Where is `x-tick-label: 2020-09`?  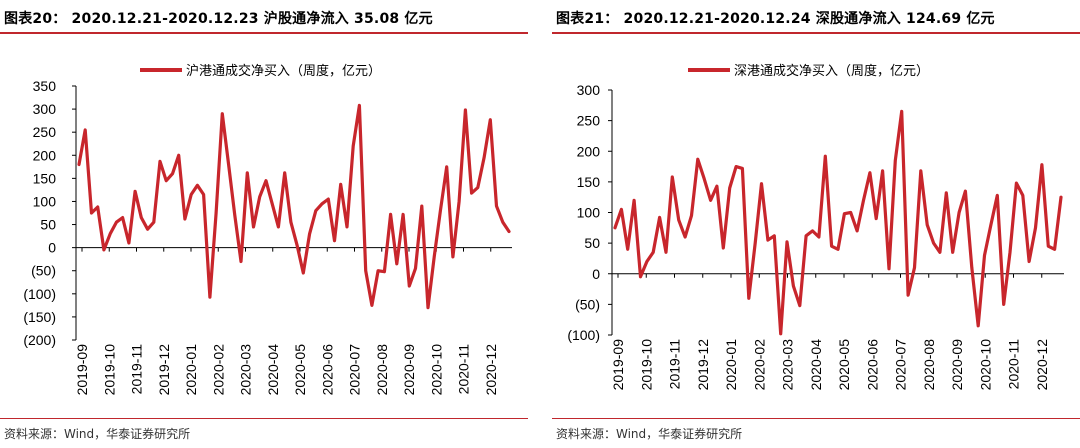 x-tick-label: 2020-09 is located at coordinates (409, 370).